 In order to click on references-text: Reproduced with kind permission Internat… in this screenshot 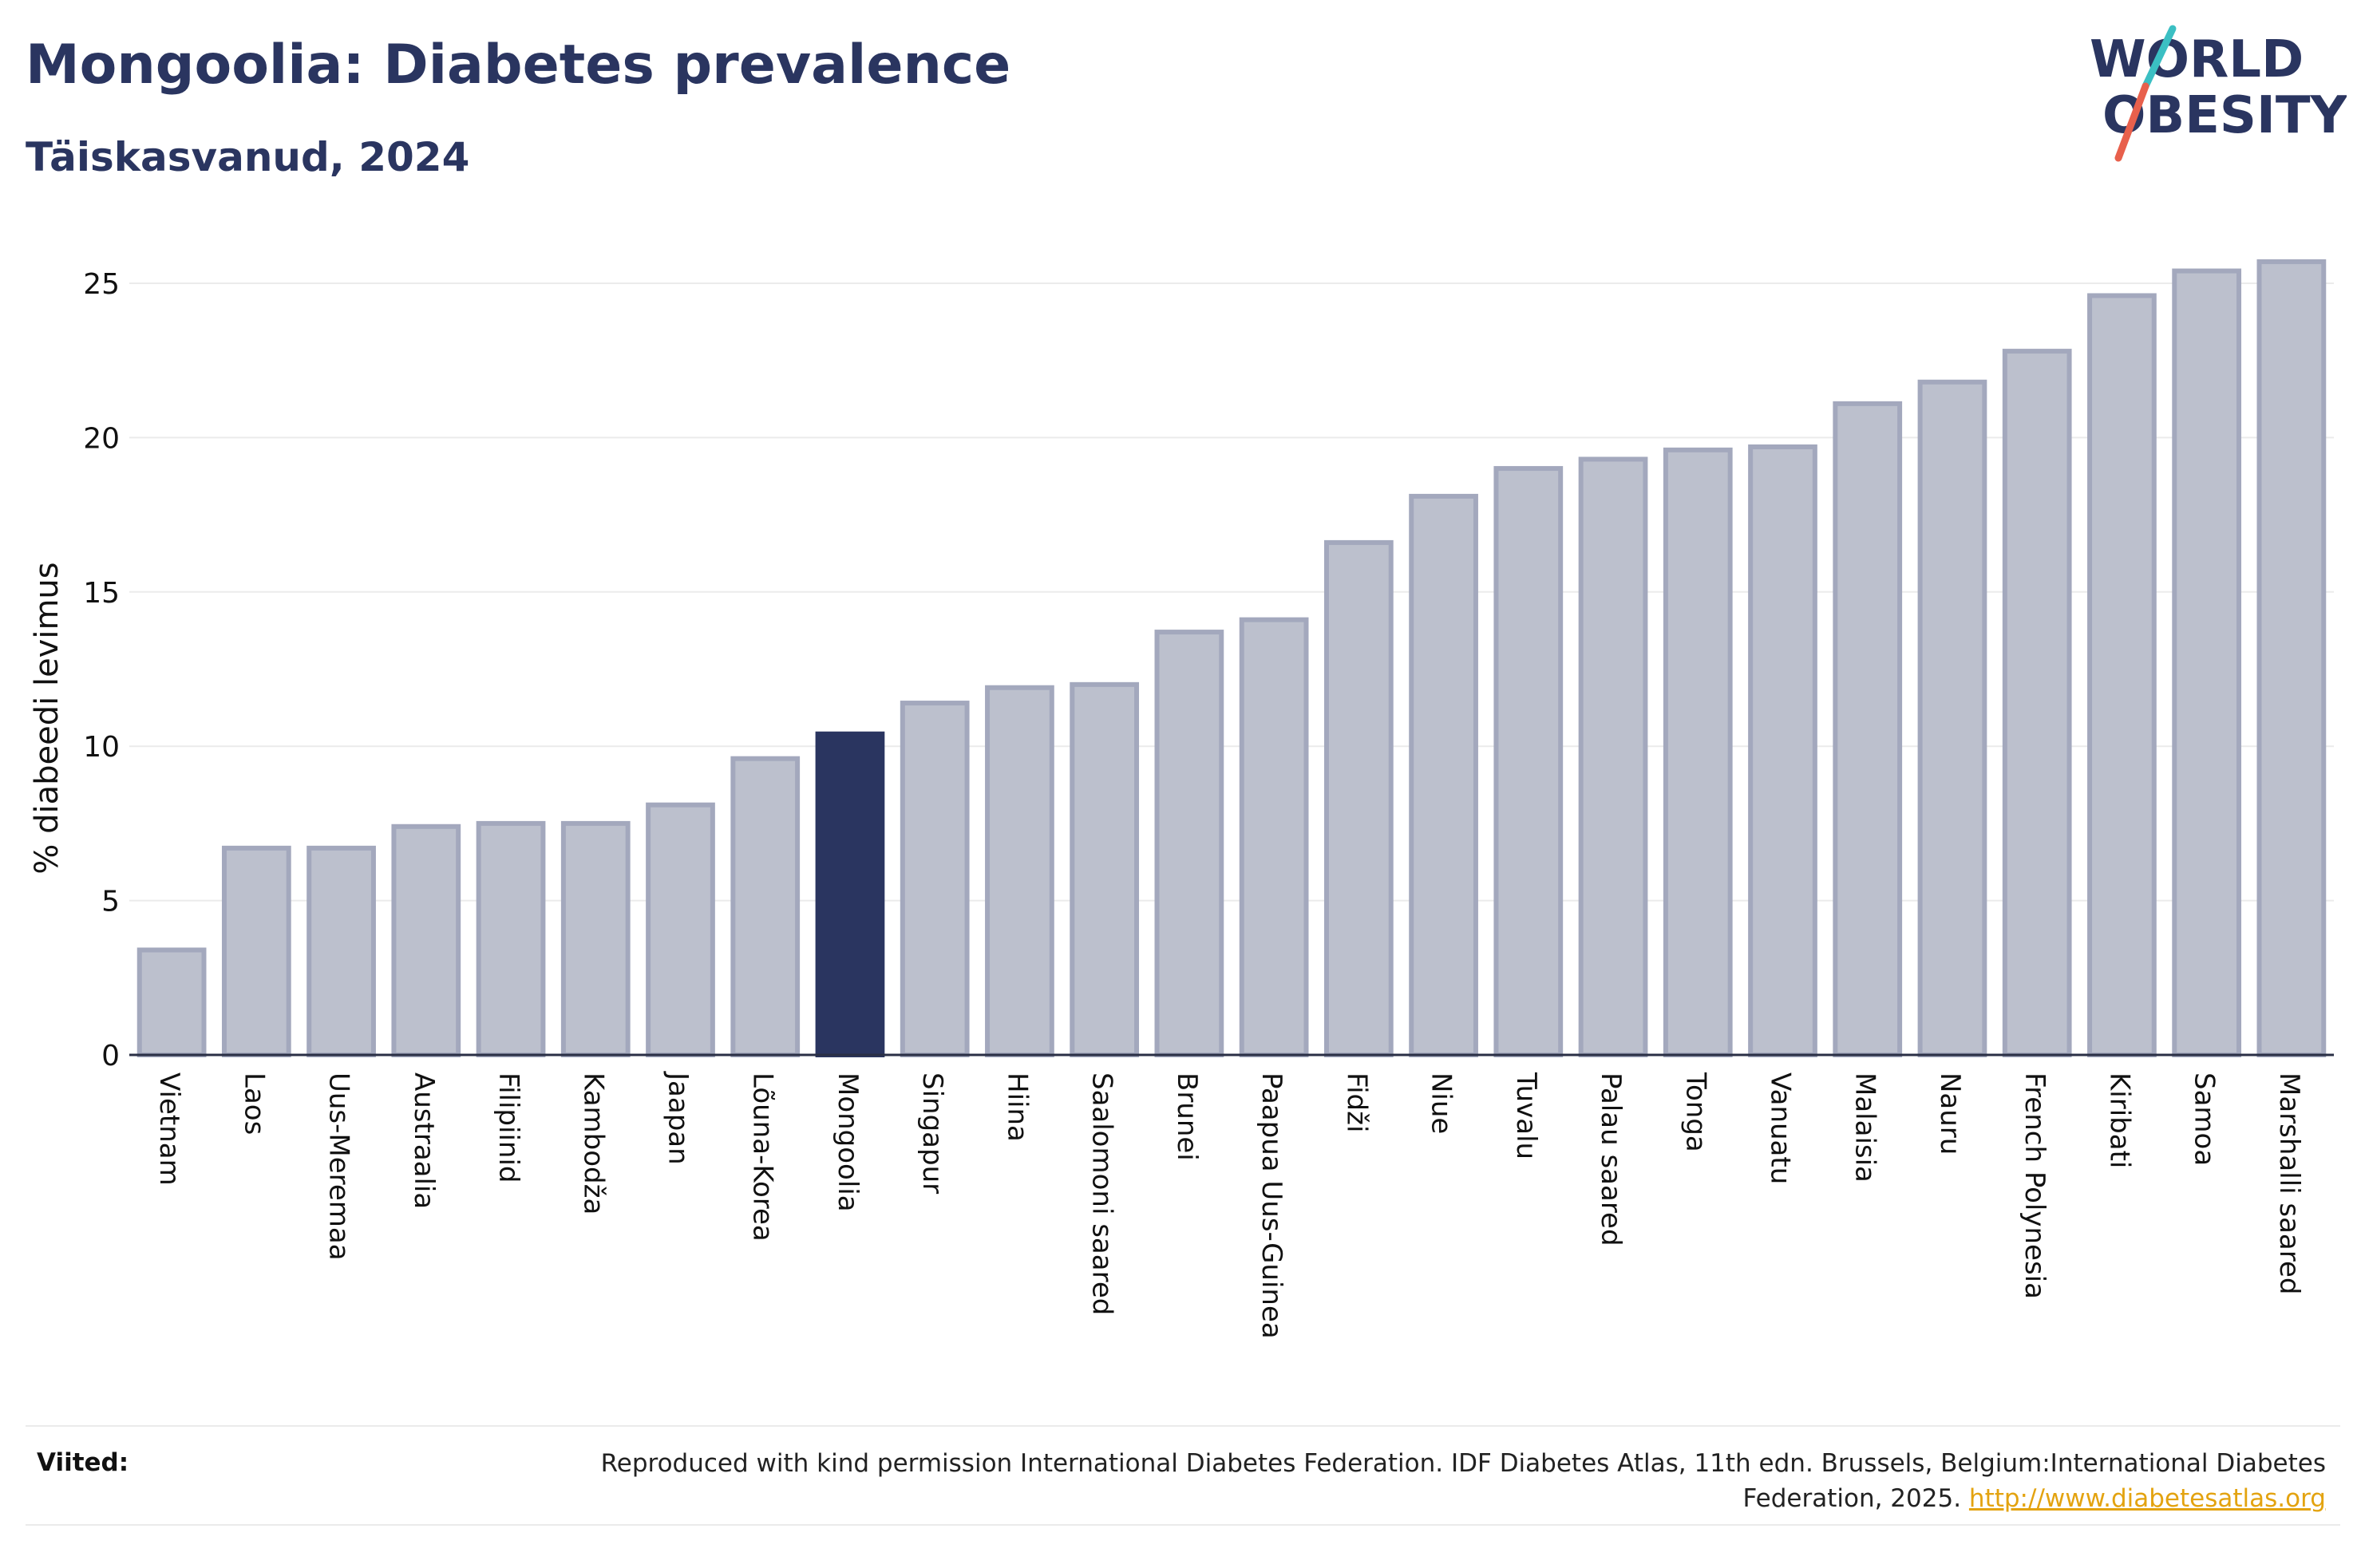, I will do `click(1408, 1481)`.